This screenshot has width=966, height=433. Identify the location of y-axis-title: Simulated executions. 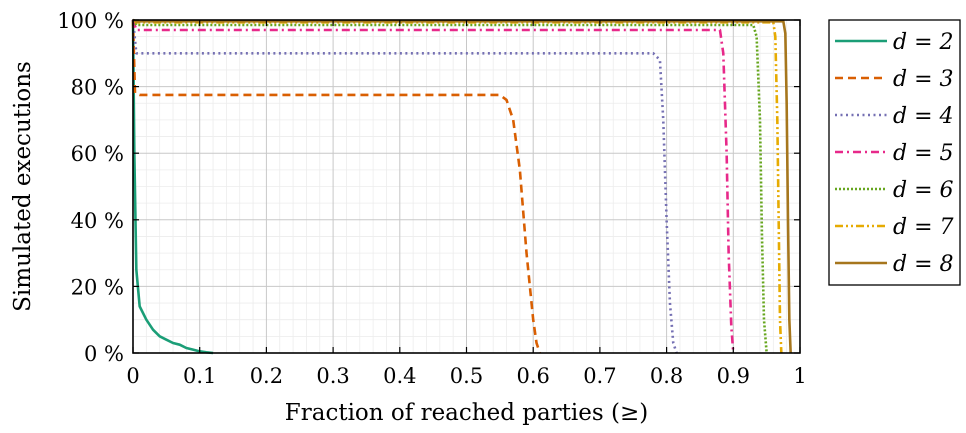
(23, 186).